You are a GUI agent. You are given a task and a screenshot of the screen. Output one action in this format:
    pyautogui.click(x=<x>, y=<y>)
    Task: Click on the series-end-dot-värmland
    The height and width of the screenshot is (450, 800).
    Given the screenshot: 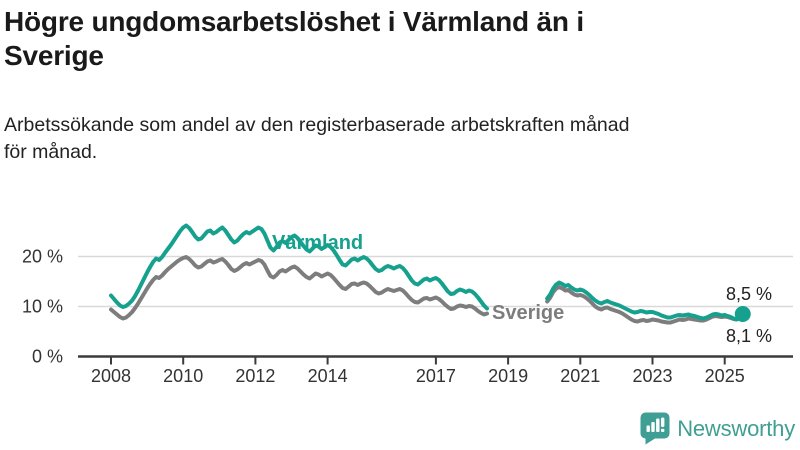 What is the action you would take?
    pyautogui.click(x=742, y=314)
    